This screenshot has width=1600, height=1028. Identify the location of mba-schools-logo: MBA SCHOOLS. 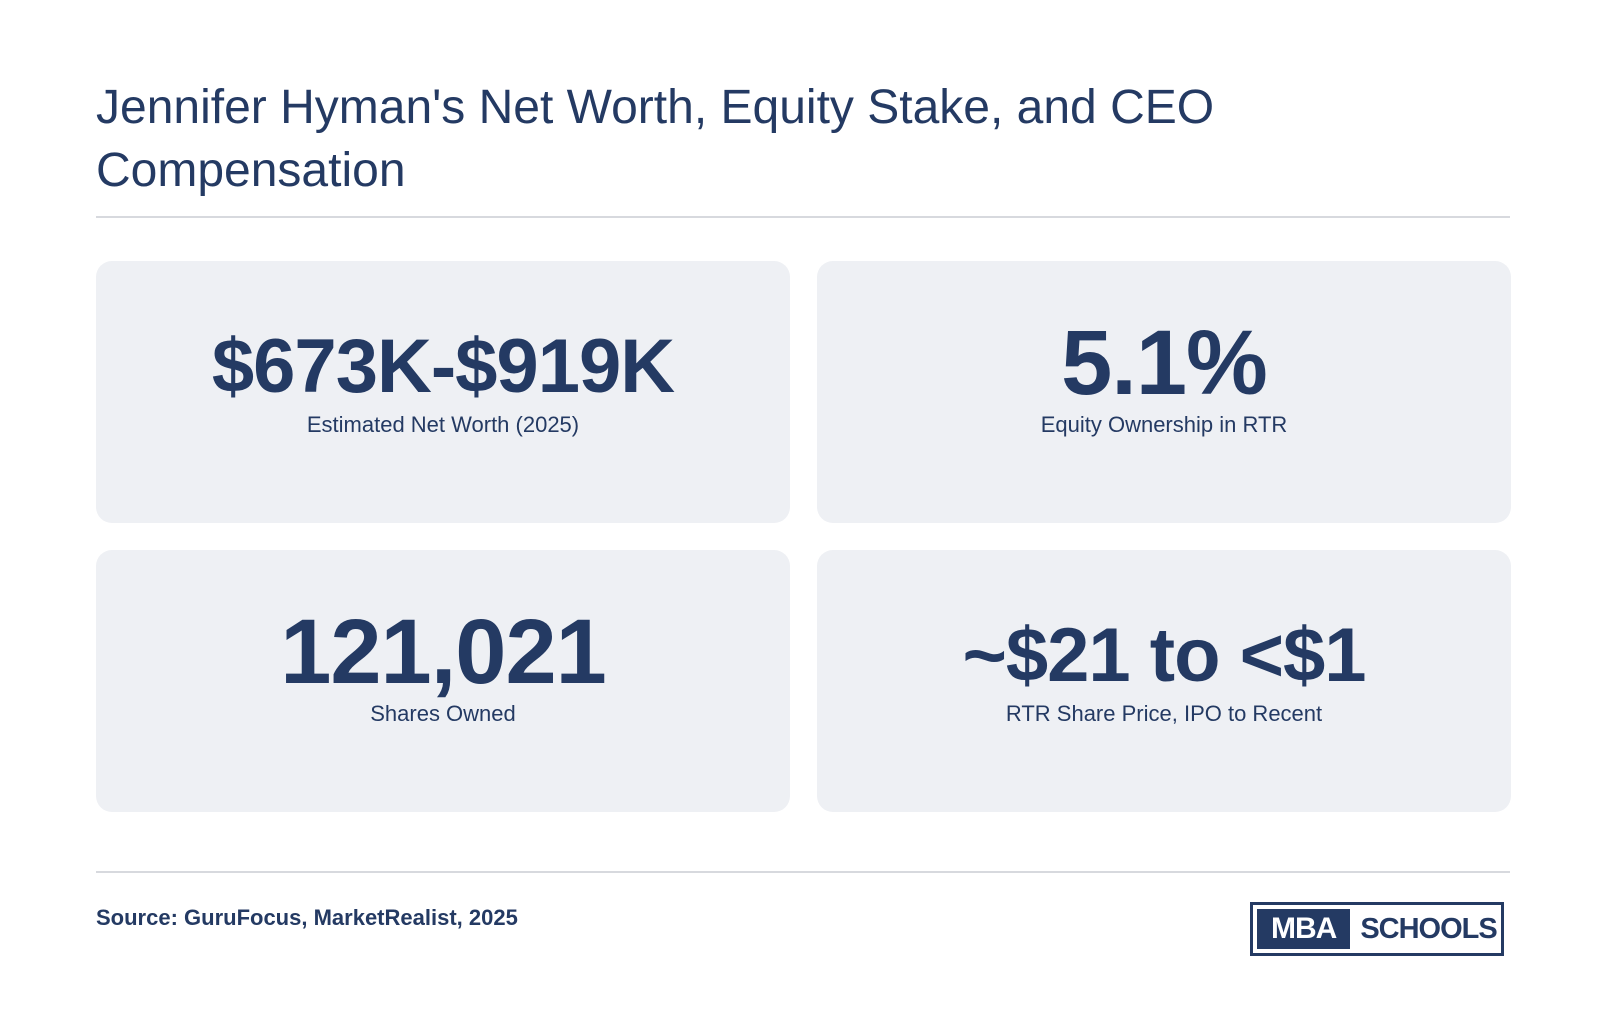
(1377, 929).